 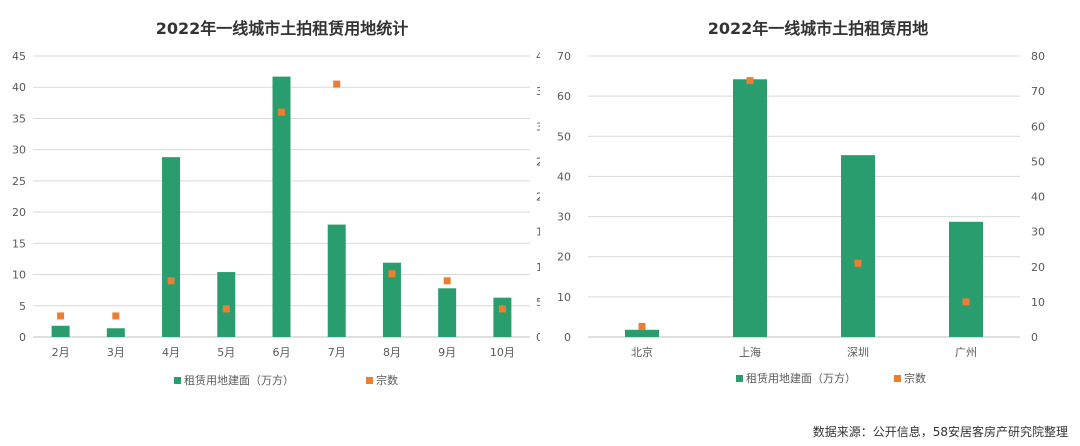 What do you see at coordinates (564, 136) in the screenshot?
I see `y-left-tick-label: 50` at bounding box center [564, 136].